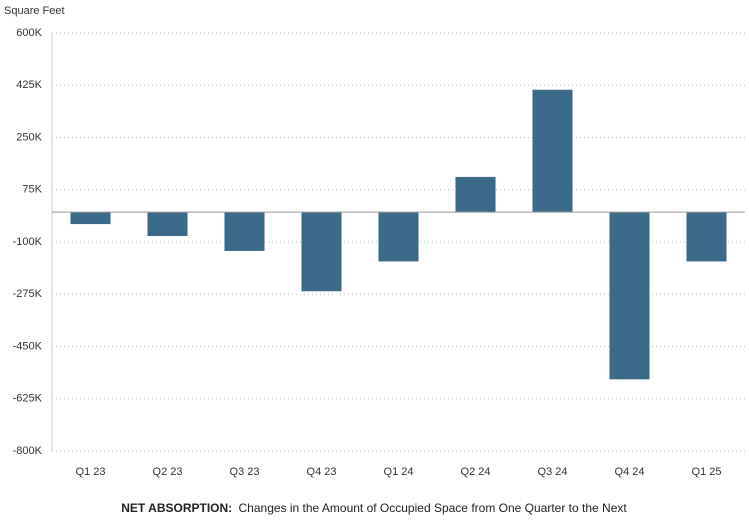  I want to click on y-tick-label: 75K, so click(32, 190).